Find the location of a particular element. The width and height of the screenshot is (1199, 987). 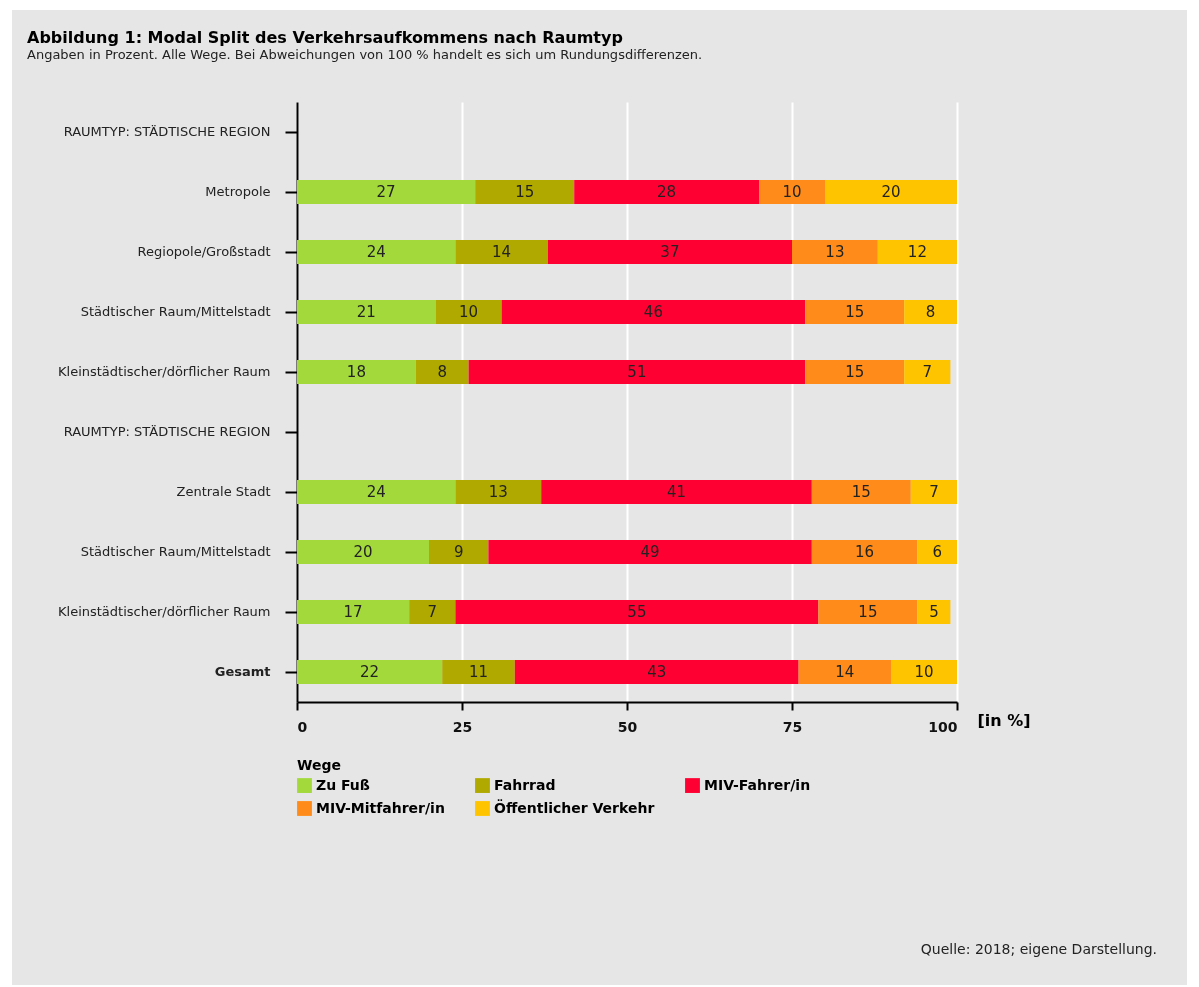

data-label: 11 is located at coordinates (478, 672).